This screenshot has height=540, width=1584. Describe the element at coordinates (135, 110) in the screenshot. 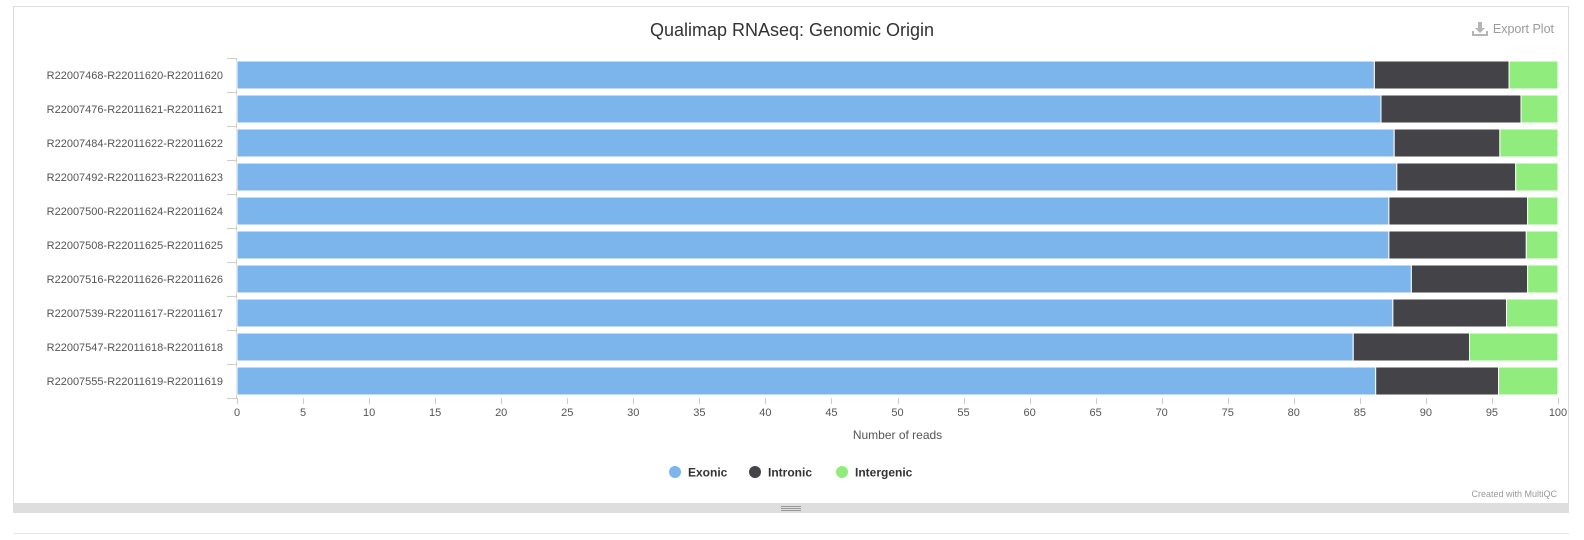

I see `category-label: R22007476-R22011621-R22011621` at that location.